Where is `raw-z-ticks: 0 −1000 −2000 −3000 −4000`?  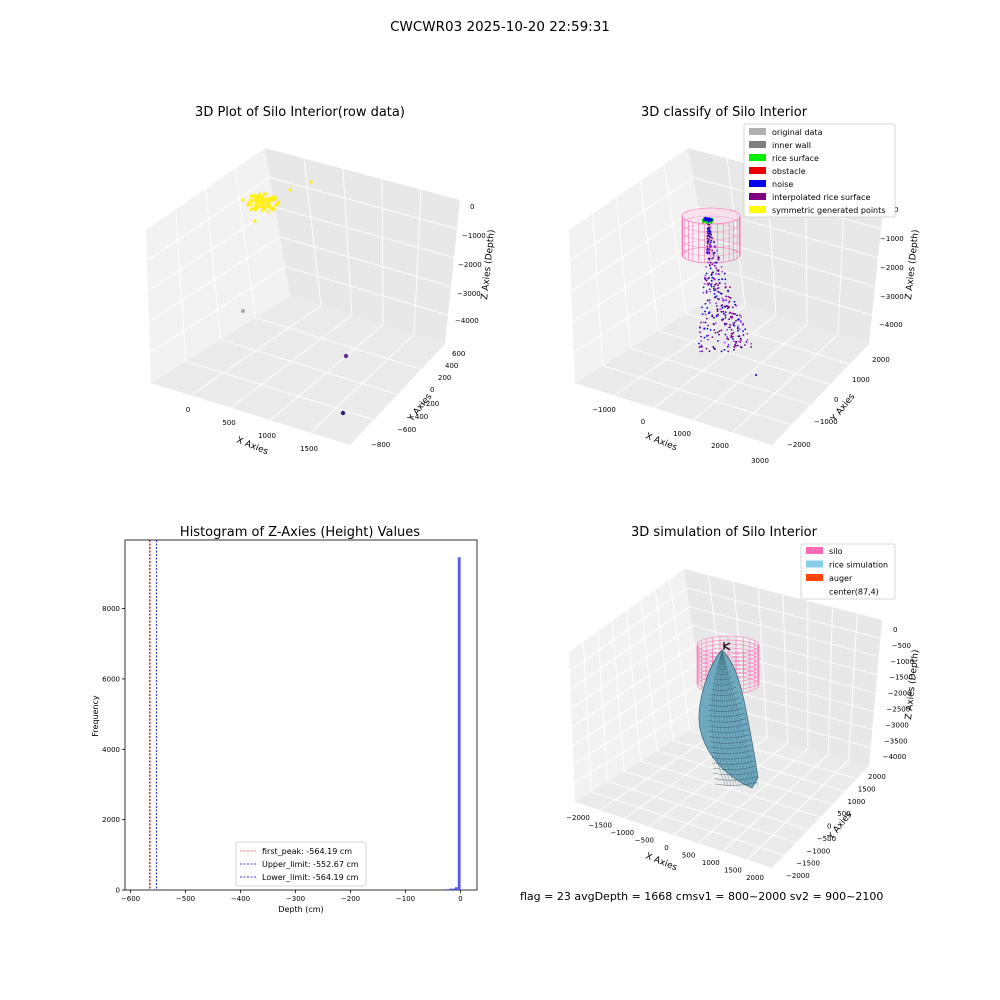
raw-z-ticks: 0 −1000 −2000 −3000 −4000 is located at coordinates (470, 264).